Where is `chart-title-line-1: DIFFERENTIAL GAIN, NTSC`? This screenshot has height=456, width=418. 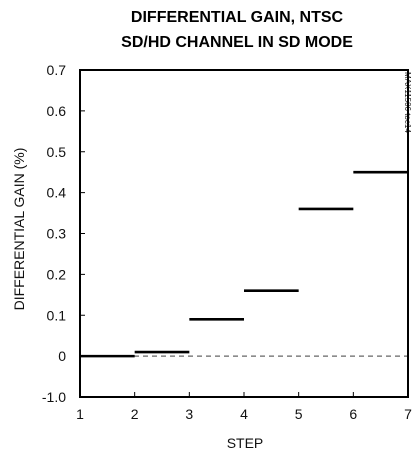 chart-title-line-1: DIFFERENTIAL GAIN, NTSC is located at coordinates (237, 17).